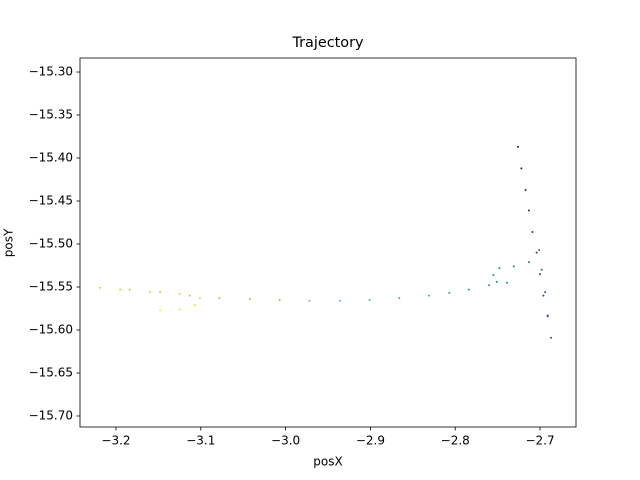 This screenshot has width=640, height=480. Describe the element at coordinates (200, 441) in the screenshot. I see `x-tick-label: −3.1` at that location.